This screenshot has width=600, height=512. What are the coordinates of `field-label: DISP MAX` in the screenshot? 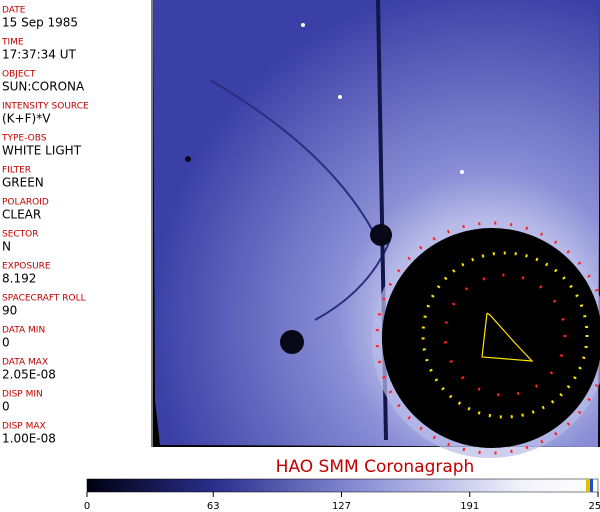 It's located at (24, 427).